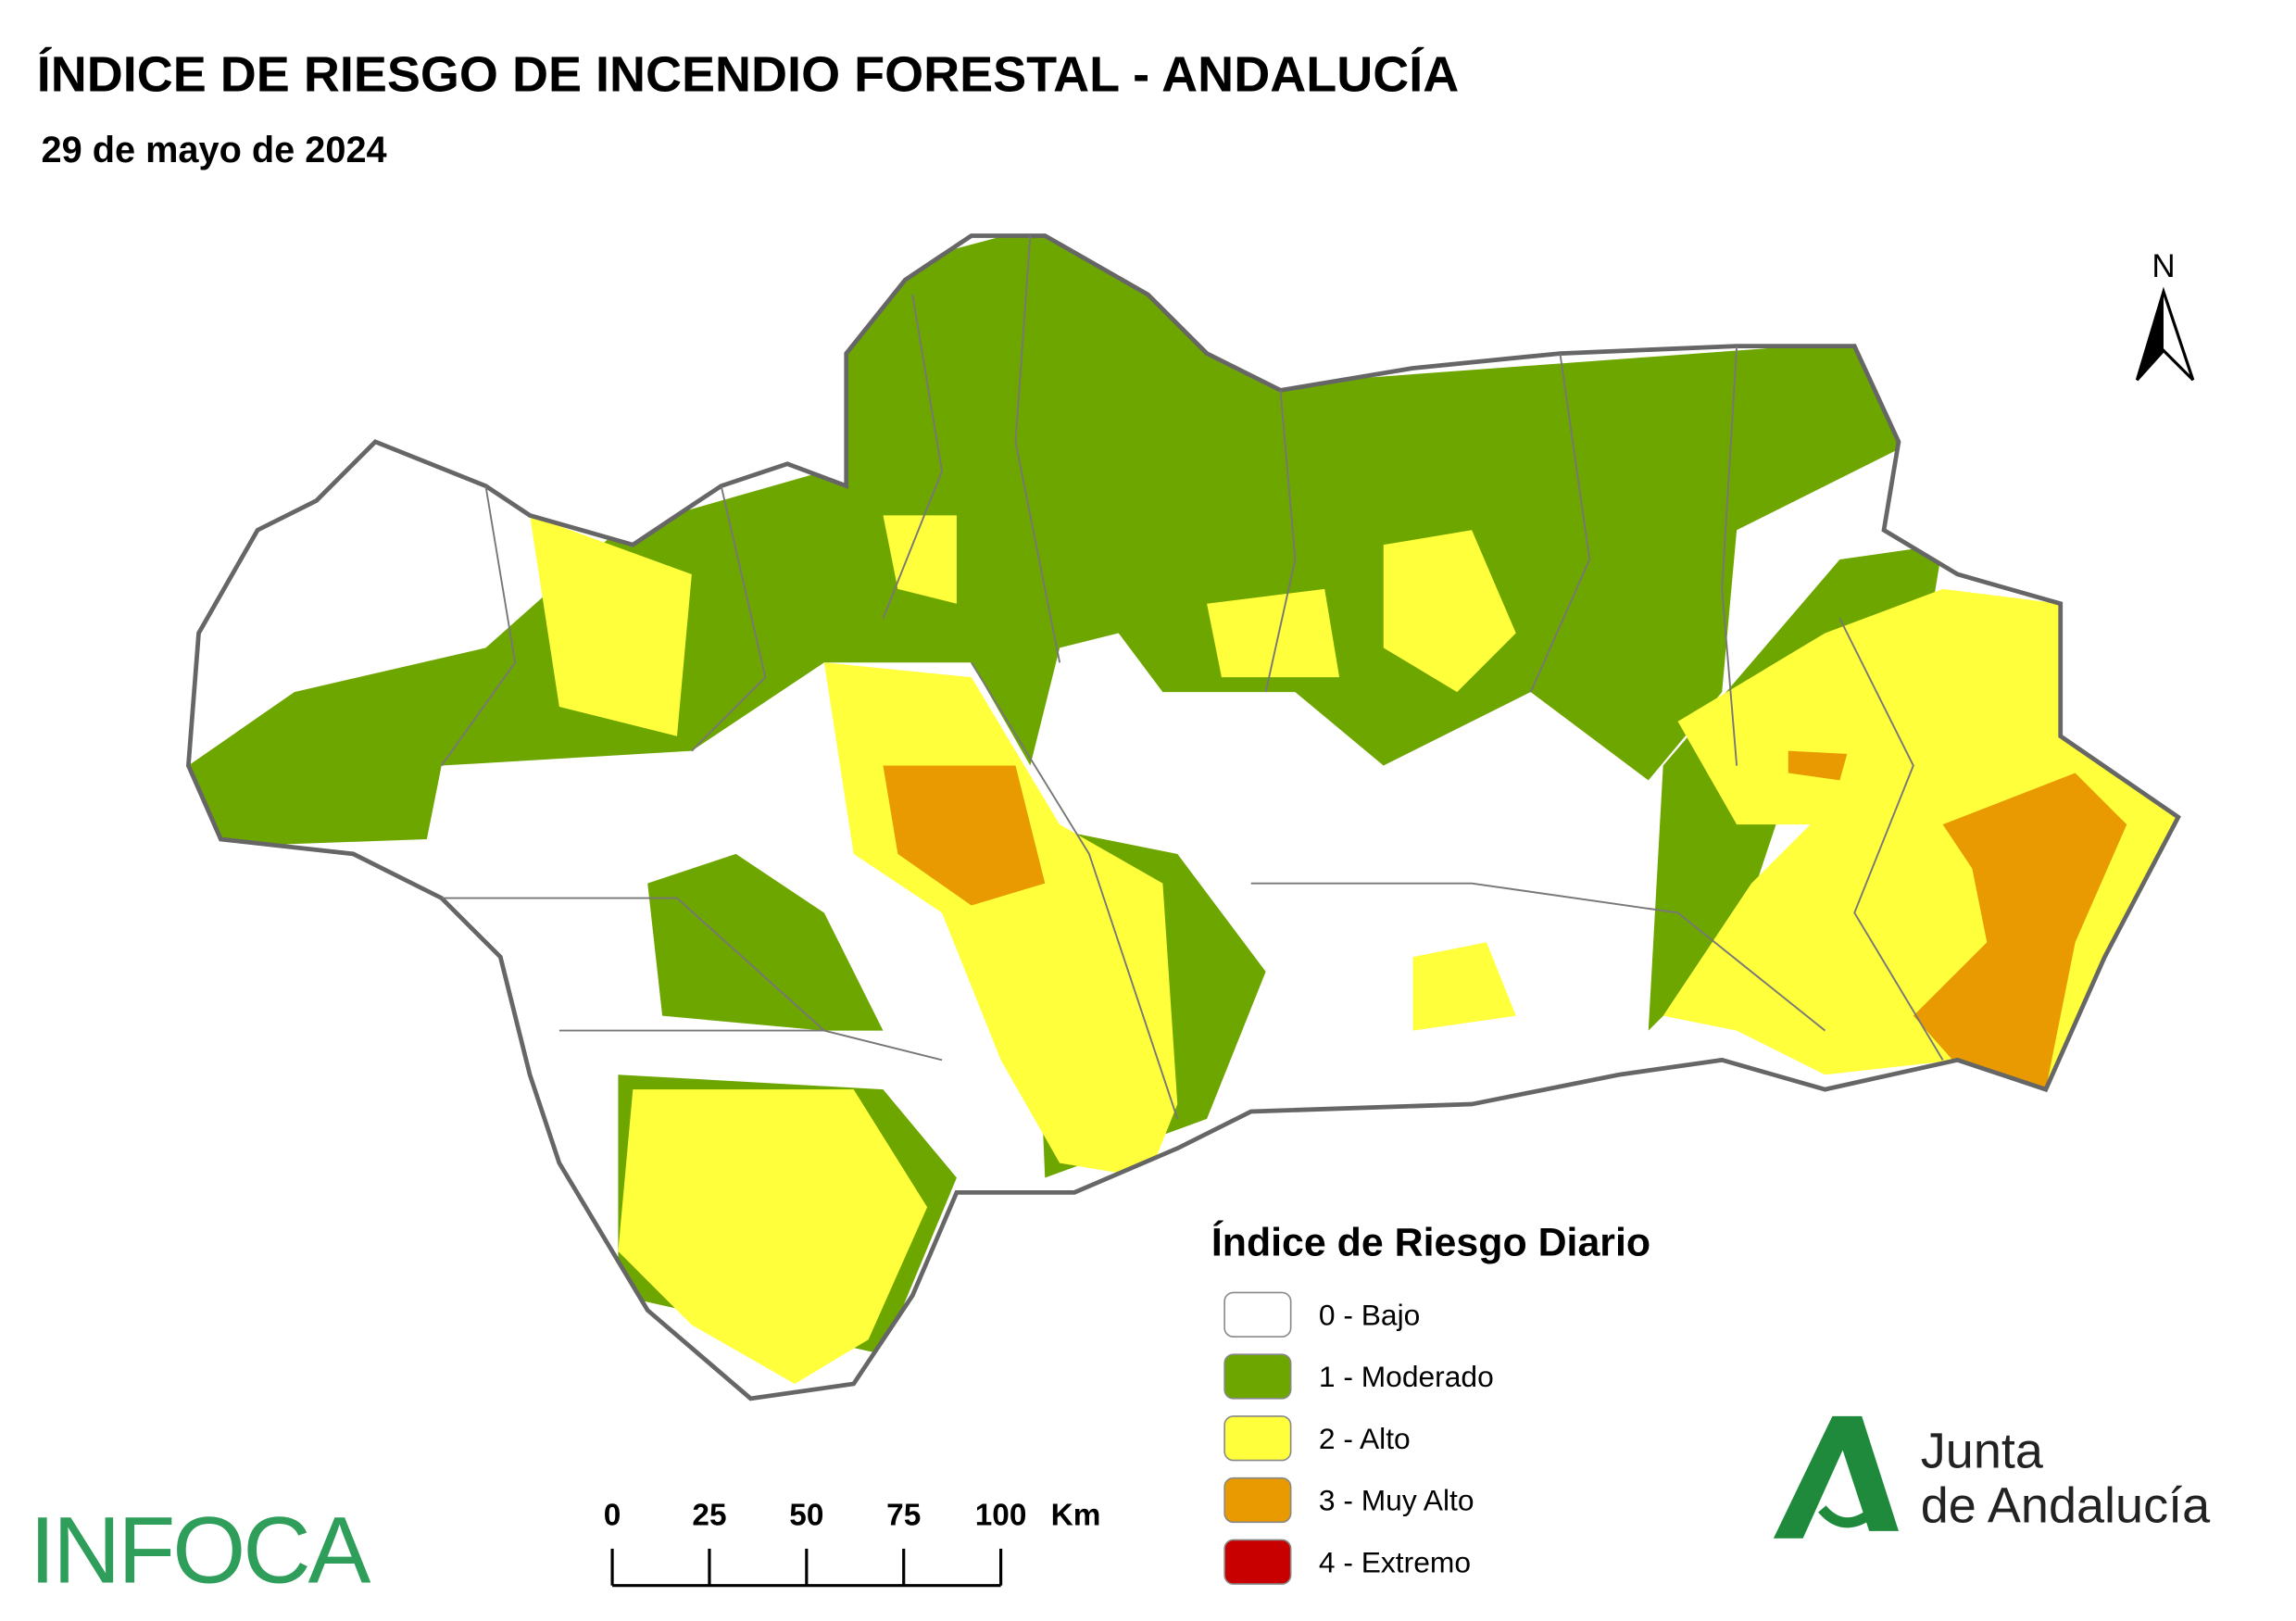 The width and height of the screenshot is (2296, 1621). Describe the element at coordinates (1396, 1500) in the screenshot. I see `legend-label: 3 - Muy Alto` at that location.